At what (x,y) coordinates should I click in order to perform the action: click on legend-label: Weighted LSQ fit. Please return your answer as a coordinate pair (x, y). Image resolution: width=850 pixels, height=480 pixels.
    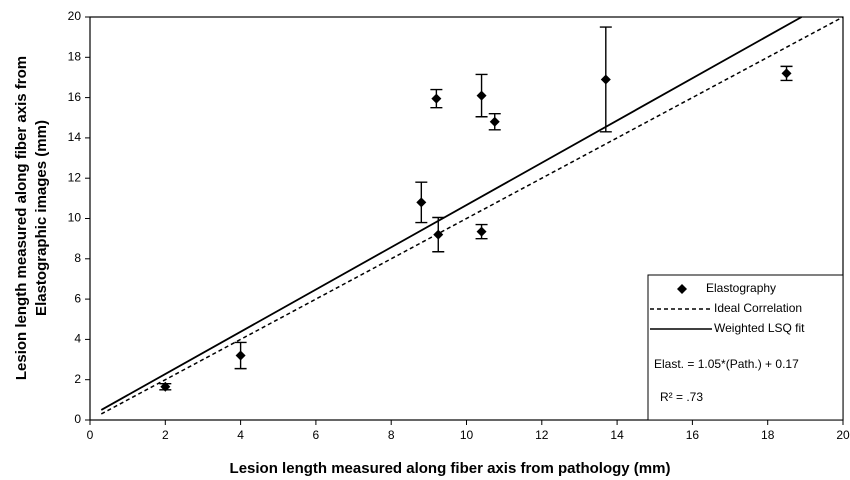
    Looking at the image, I should click on (759, 328).